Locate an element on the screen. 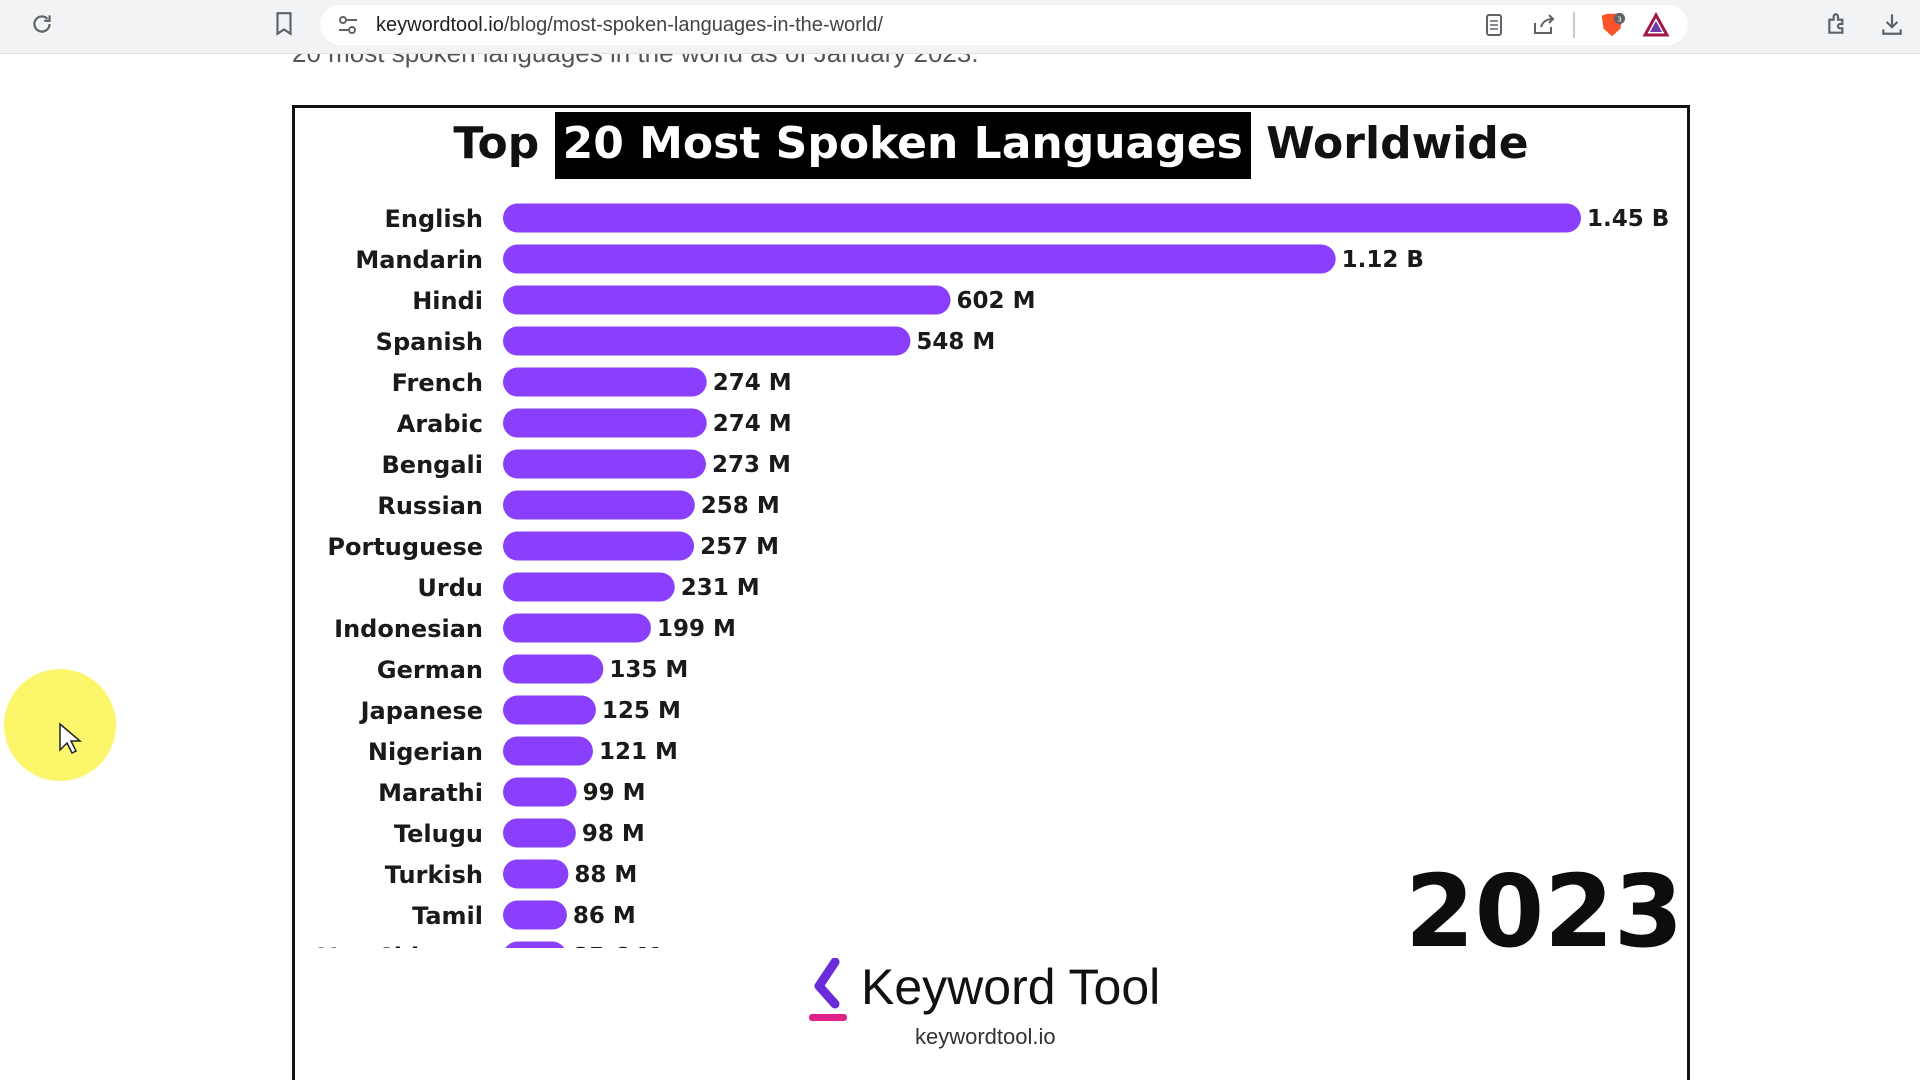 Image resolution: width=1920 pixels, height=1080 pixels. chart-title-highlight: 20 Most Spoken Languages is located at coordinates (902, 145).